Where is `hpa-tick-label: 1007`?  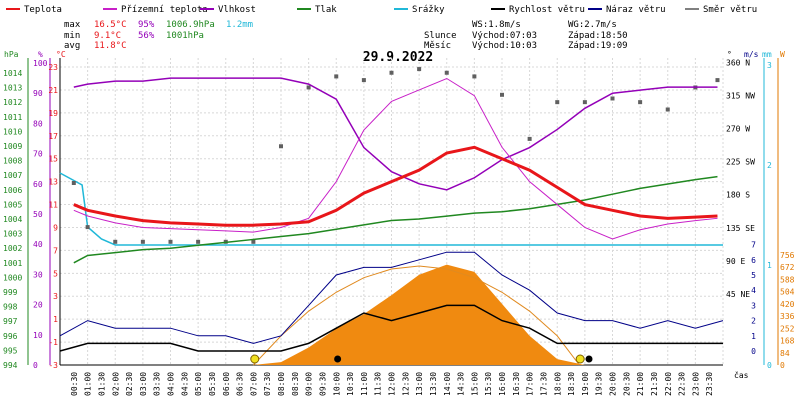 hpa-tick-label: 1007 is located at coordinates (12, 175).